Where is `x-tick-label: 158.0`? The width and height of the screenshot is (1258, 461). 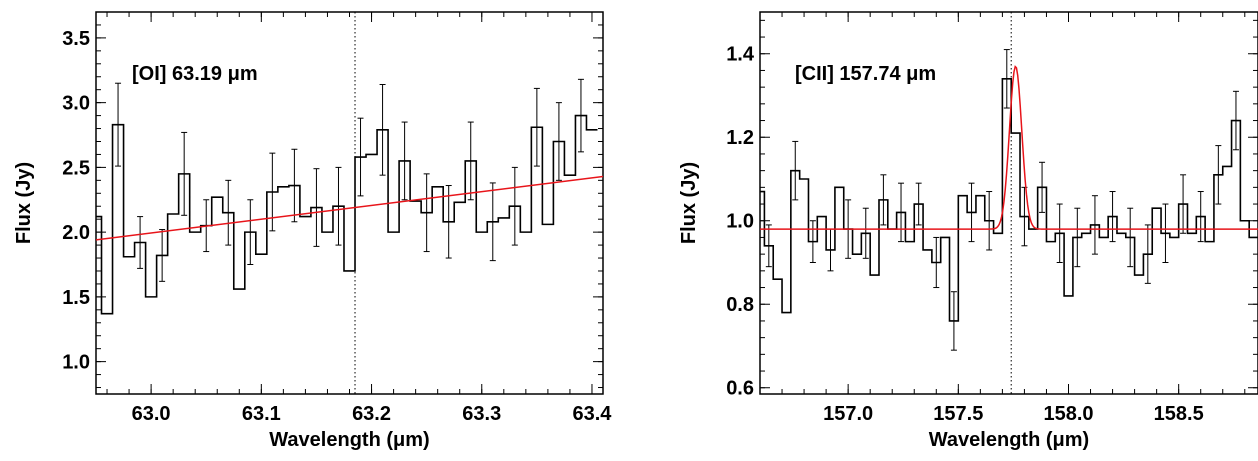 x-tick-label: 158.0 is located at coordinates (1068, 414).